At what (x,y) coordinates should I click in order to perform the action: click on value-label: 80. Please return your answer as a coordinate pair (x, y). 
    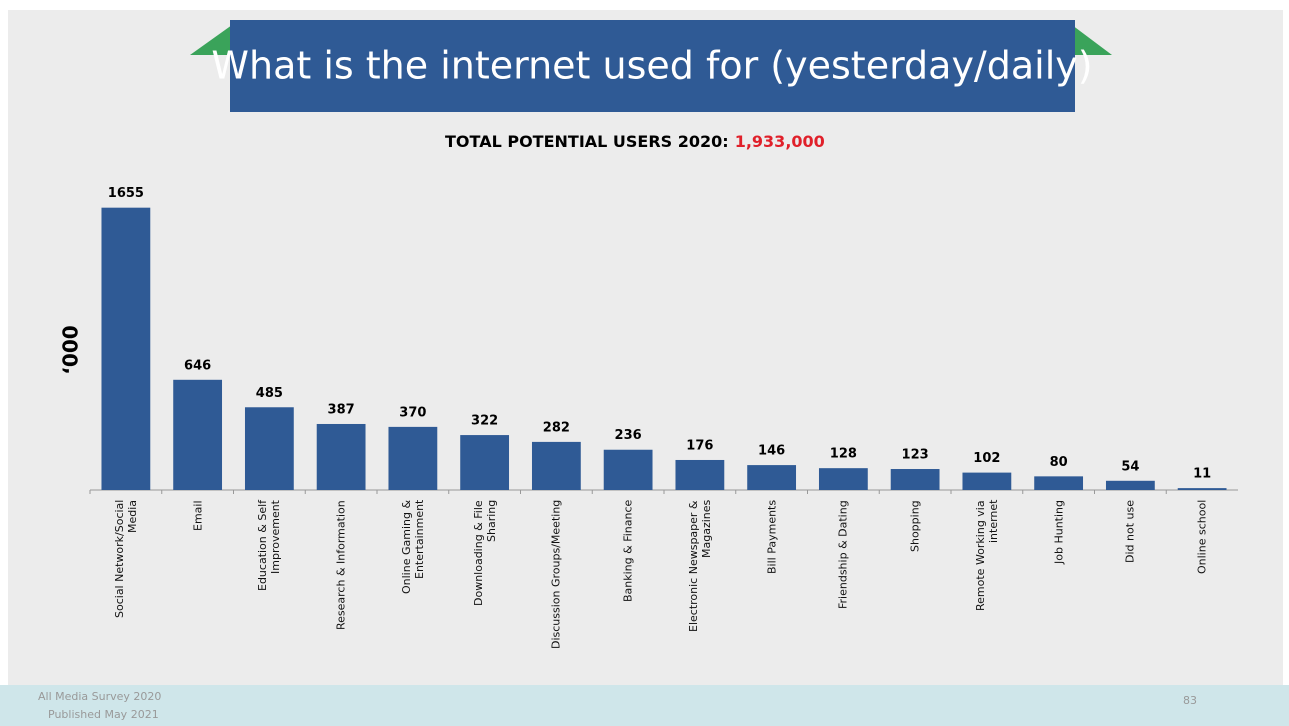
    Looking at the image, I should click on (1059, 462).